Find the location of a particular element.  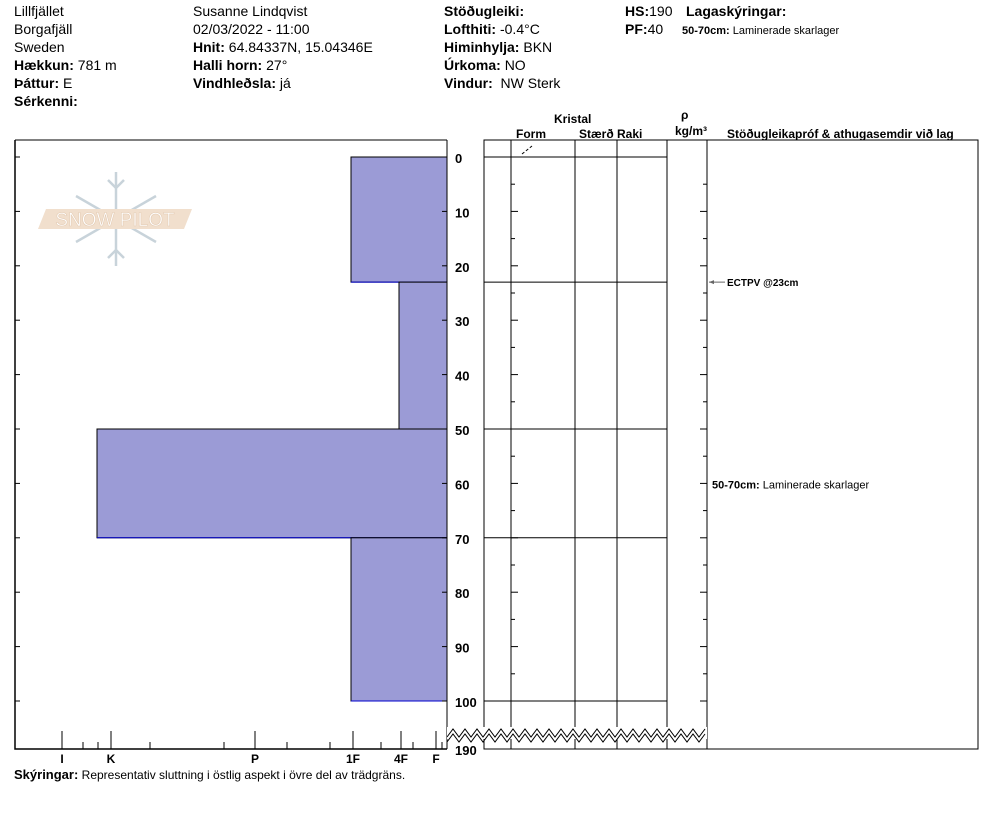

depth-label: 100 is located at coordinates (466, 702).